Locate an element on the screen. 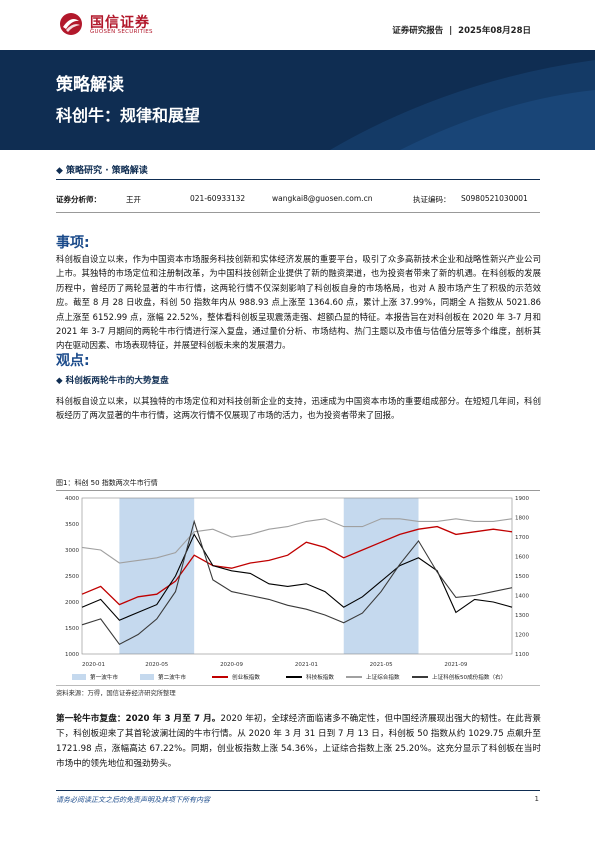 This screenshot has width=595, height=842. section-title-matters: 事项: is located at coordinates (73, 243).